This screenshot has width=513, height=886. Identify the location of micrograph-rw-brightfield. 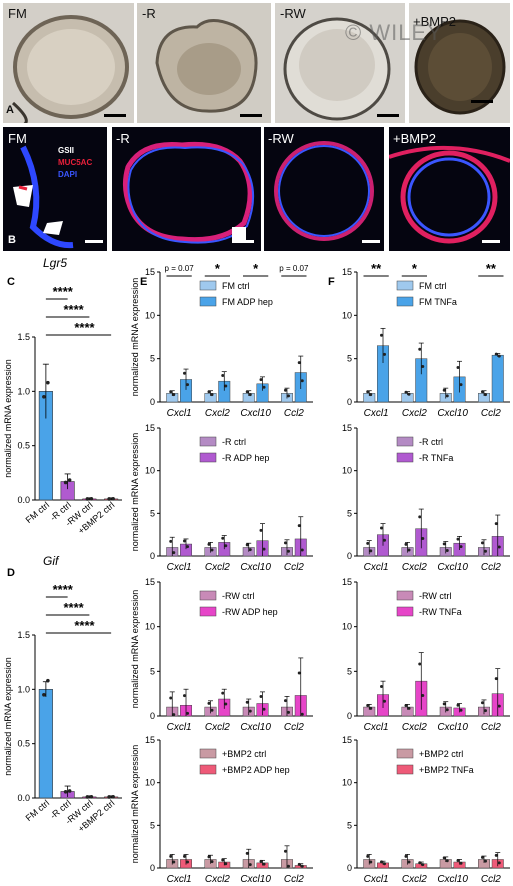
(340, 63).